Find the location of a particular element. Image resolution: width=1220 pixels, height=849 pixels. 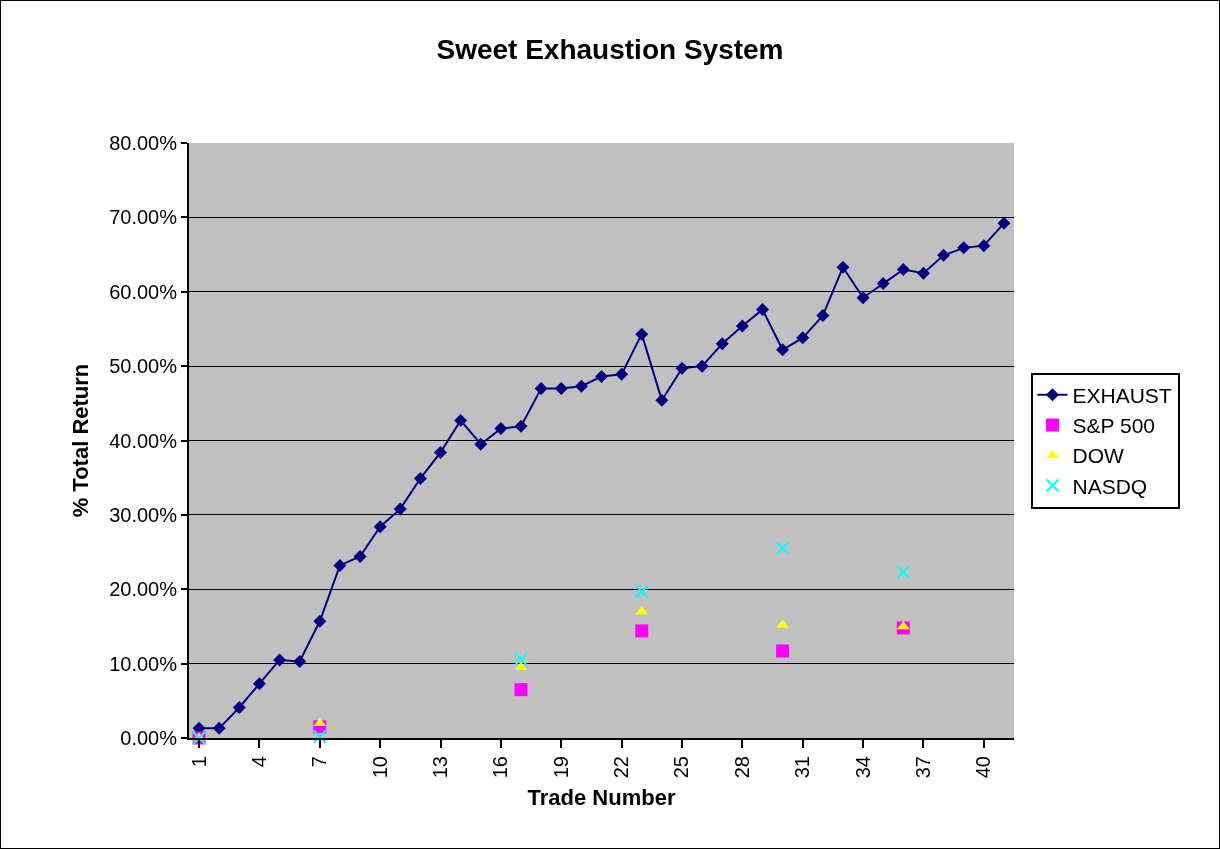

x-tick-label: 19 is located at coordinates (560, 767).